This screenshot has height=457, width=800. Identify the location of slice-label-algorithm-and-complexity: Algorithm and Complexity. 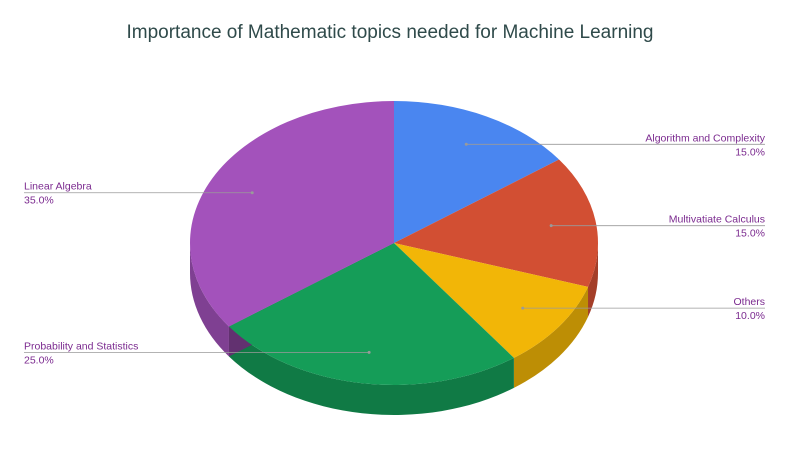
(705, 138).